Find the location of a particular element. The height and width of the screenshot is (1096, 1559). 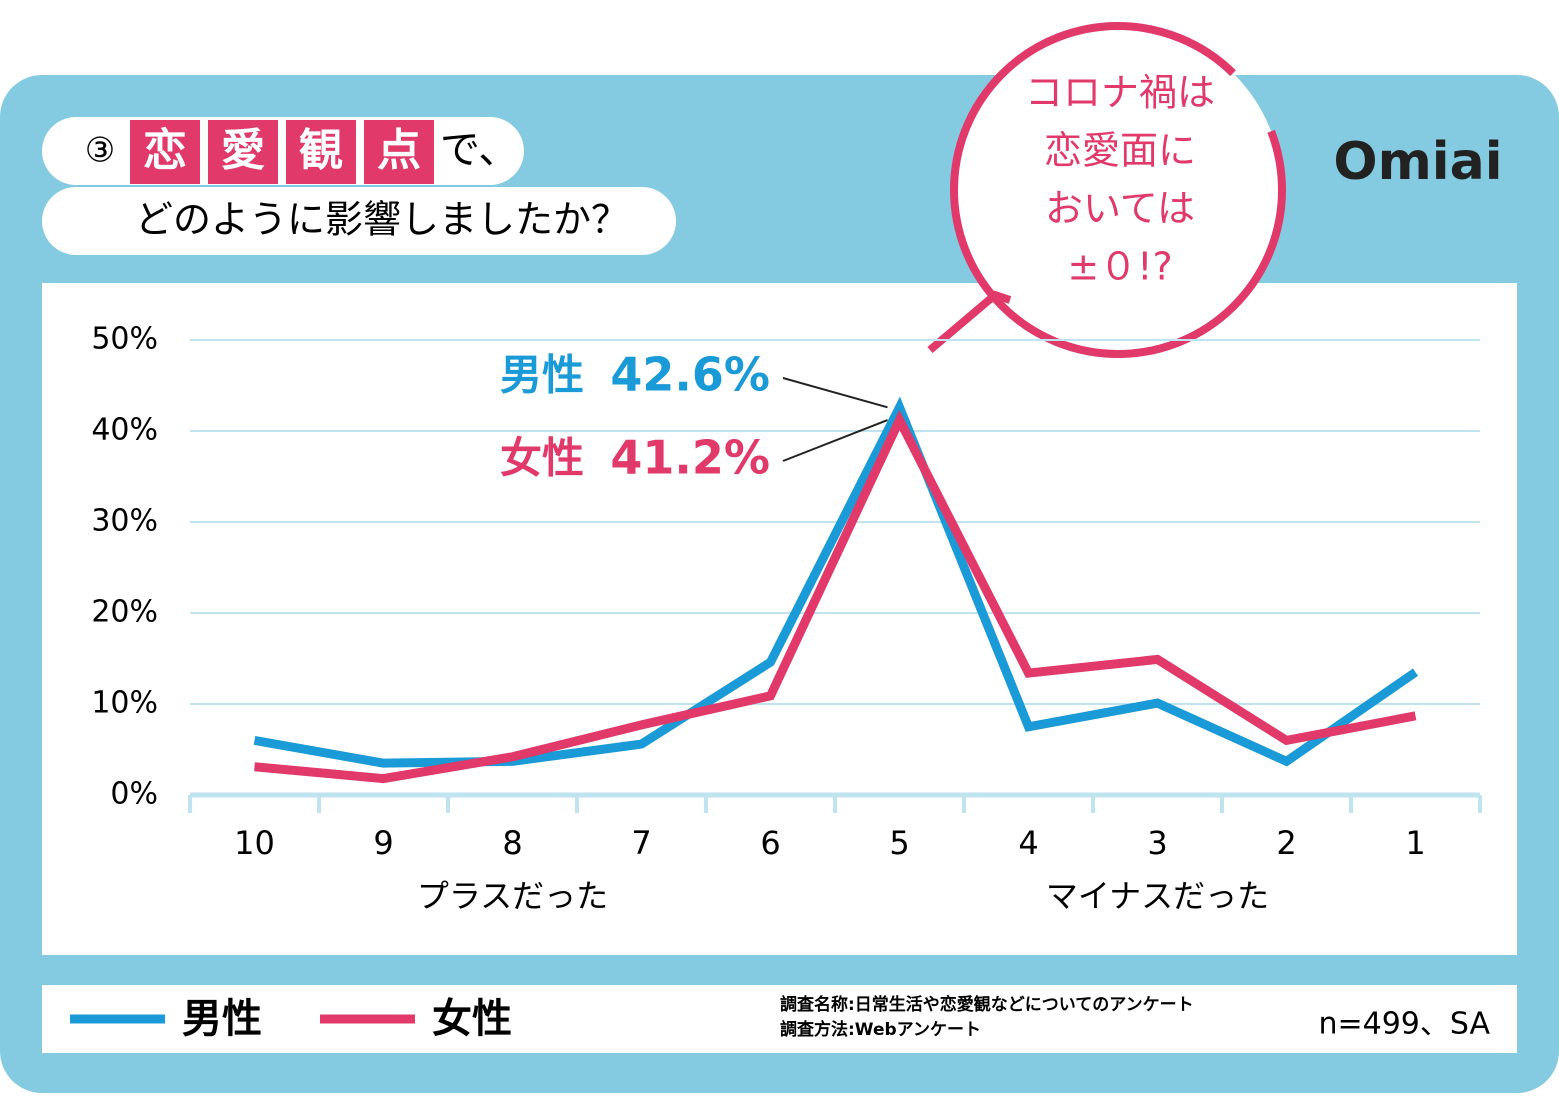

y-tick-label: 30% is located at coordinates (124, 521).